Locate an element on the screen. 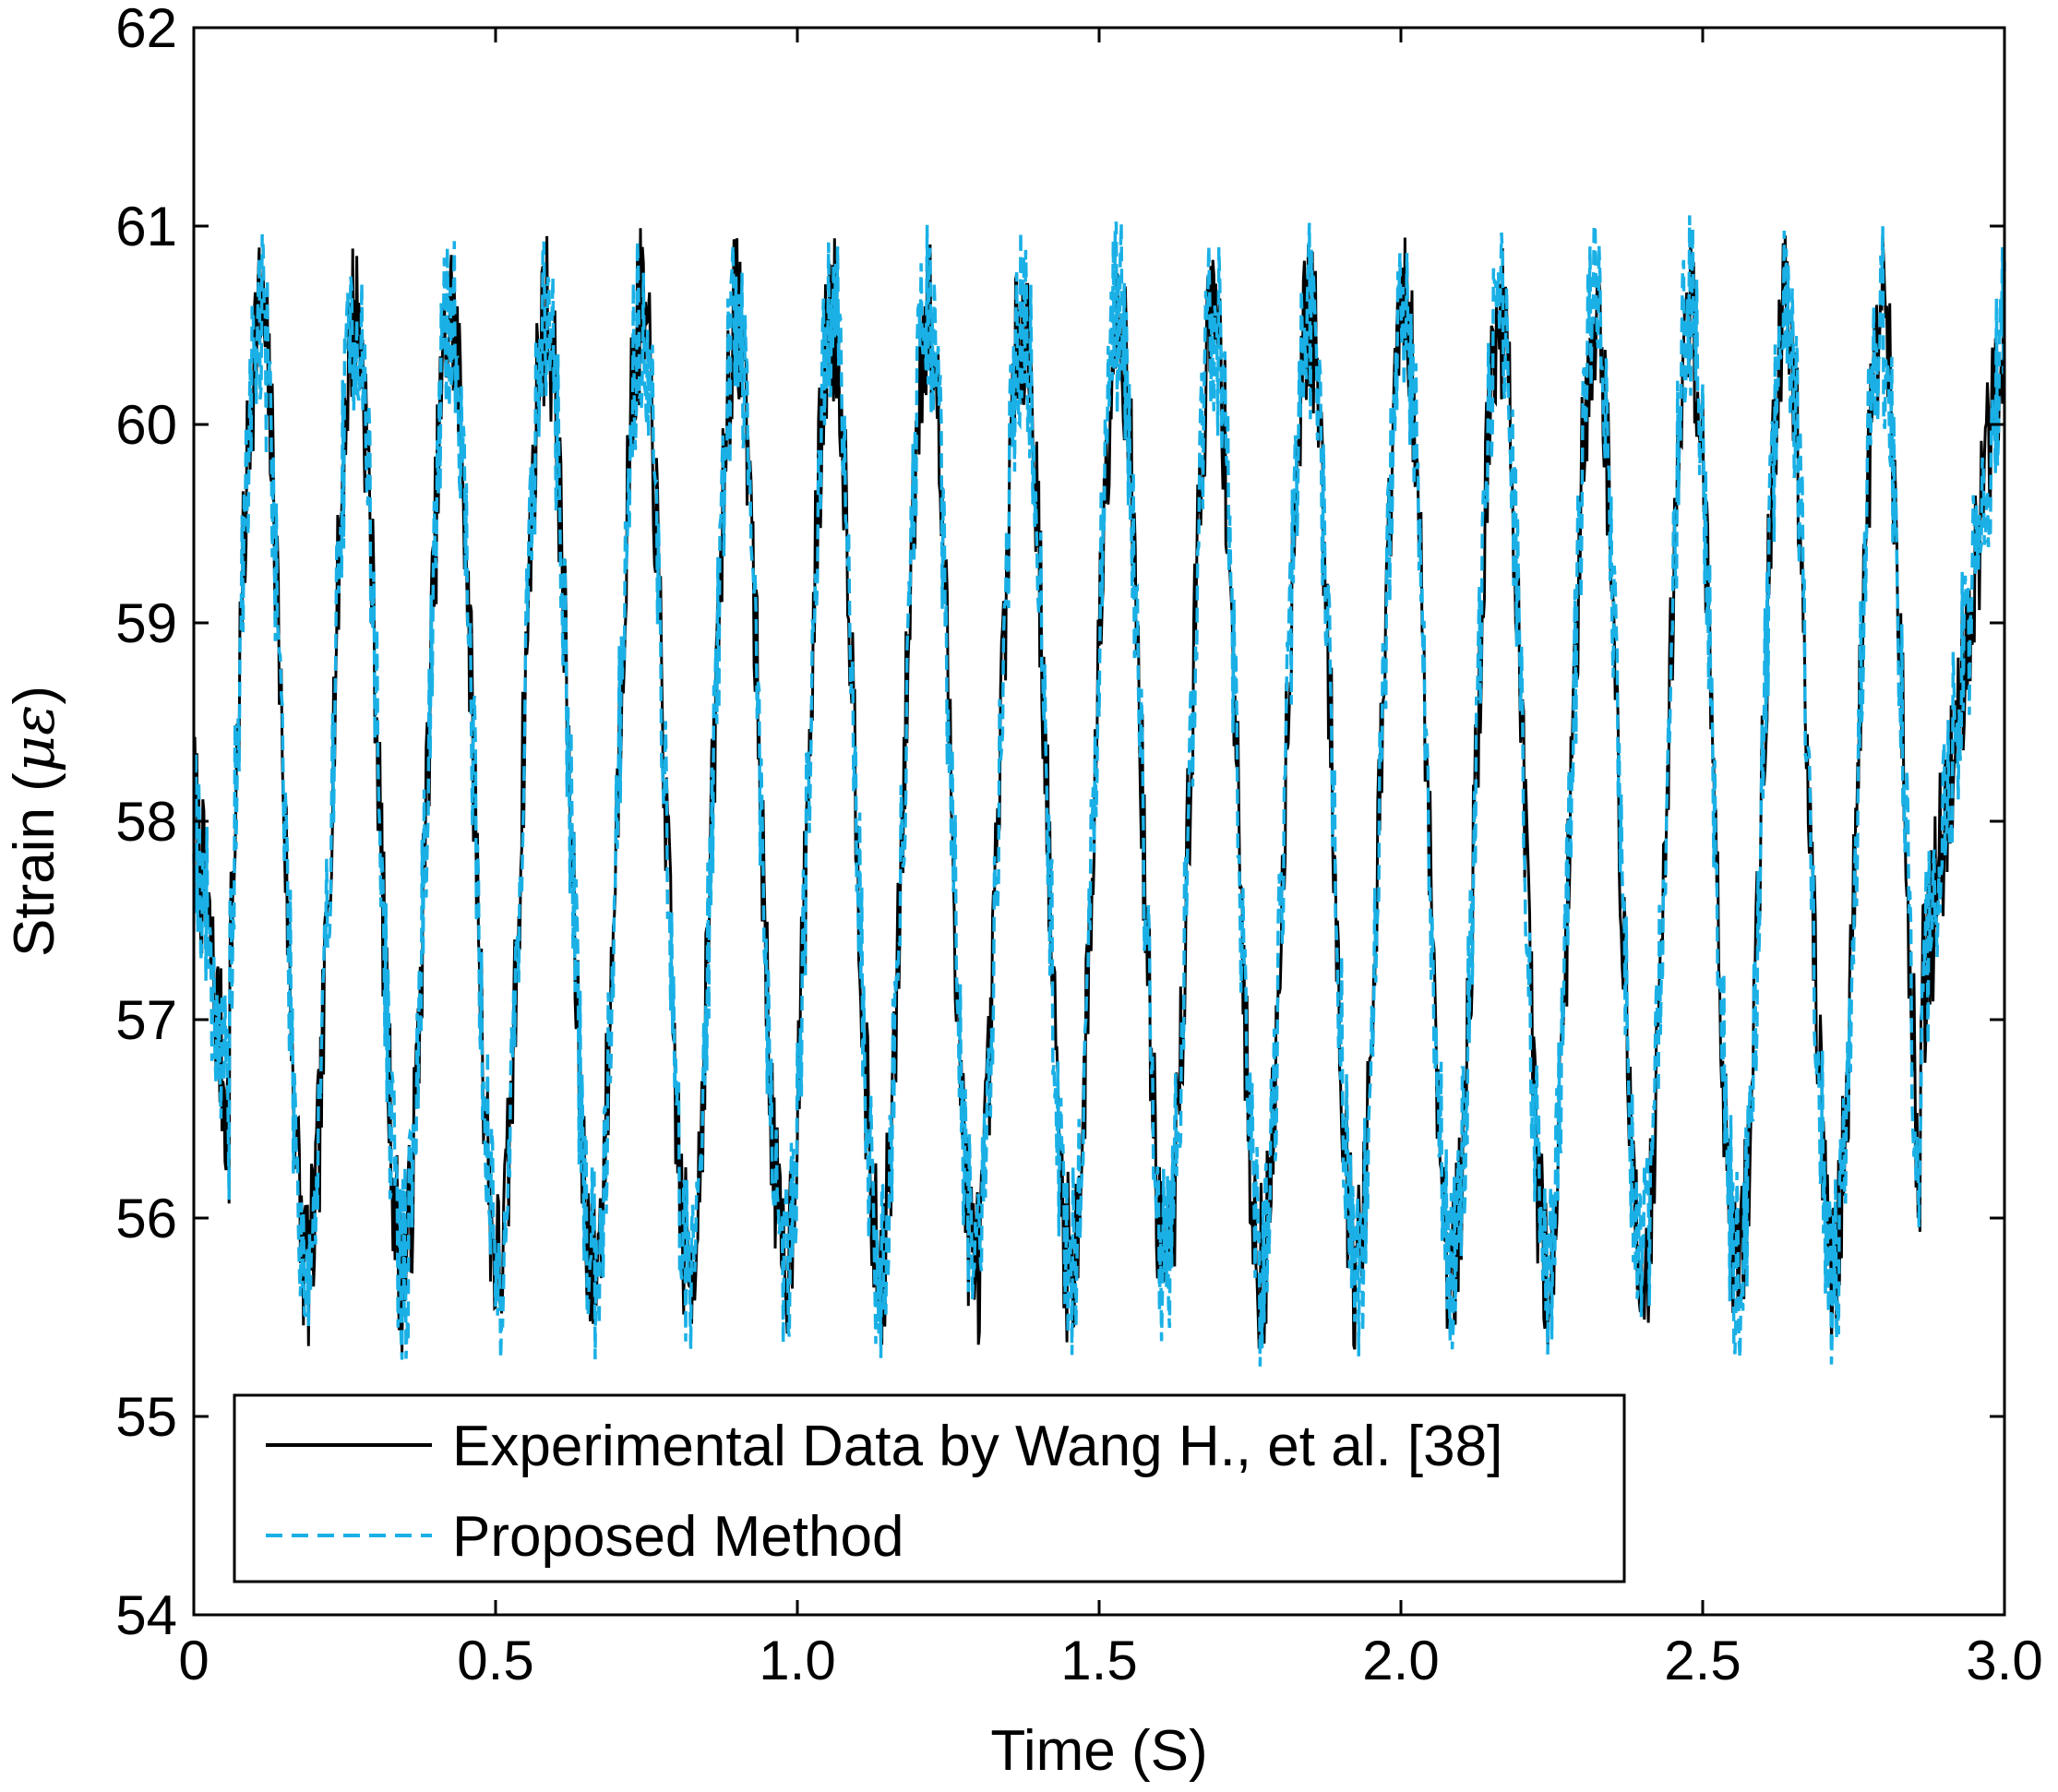 The height and width of the screenshot is (1792, 2058). legend-label-proposed: Proposed Method is located at coordinates (677, 1537).